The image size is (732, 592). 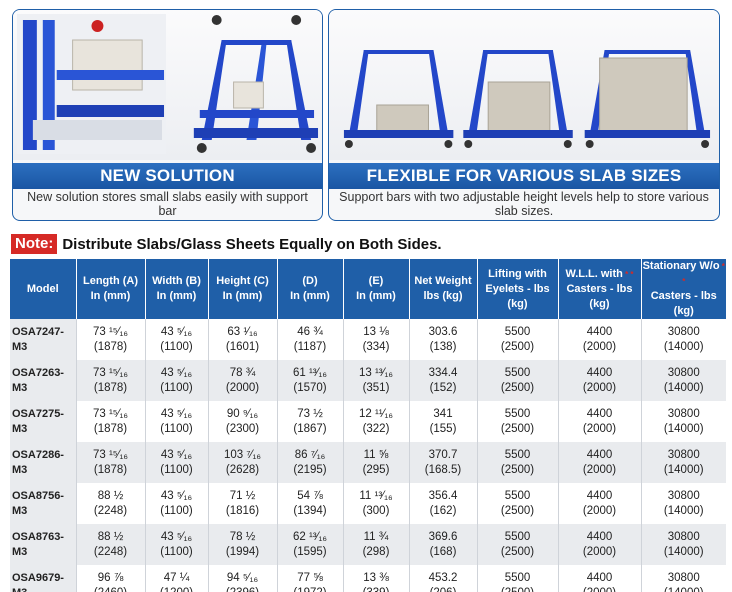 I want to click on flexible-sizes-title: FLEXIBLE FOR VARIOUS SLAB SIZES, so click(x=524, y=176).